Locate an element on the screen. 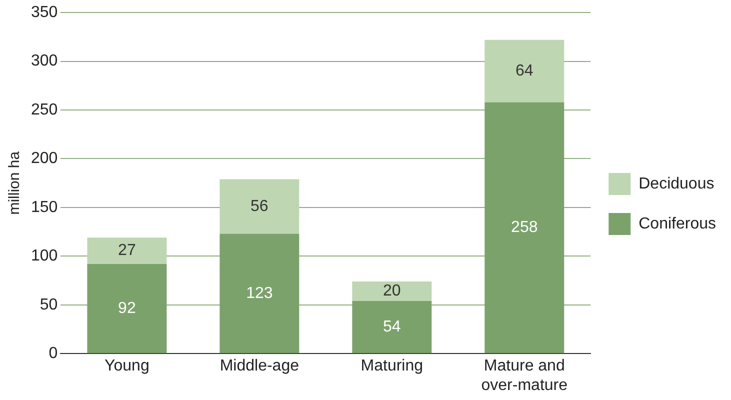  data-label: 64 is located at coordinates (524, 71).